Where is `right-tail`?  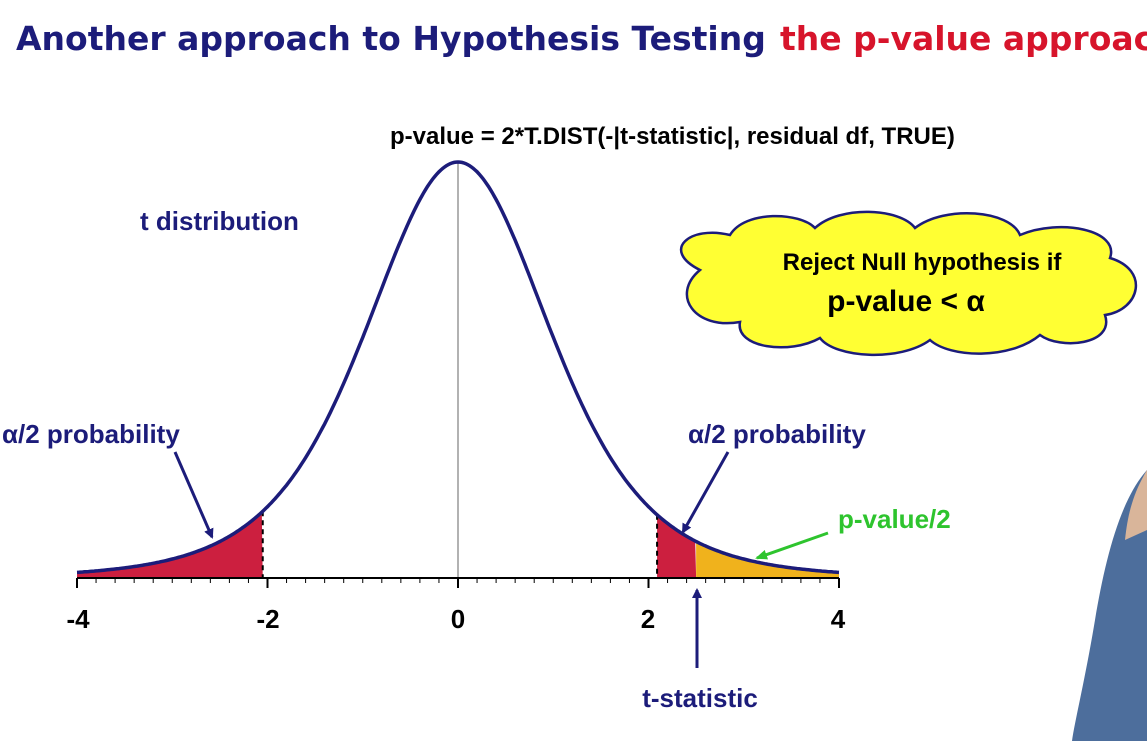 right-tail is located at coordinates (677, 546).